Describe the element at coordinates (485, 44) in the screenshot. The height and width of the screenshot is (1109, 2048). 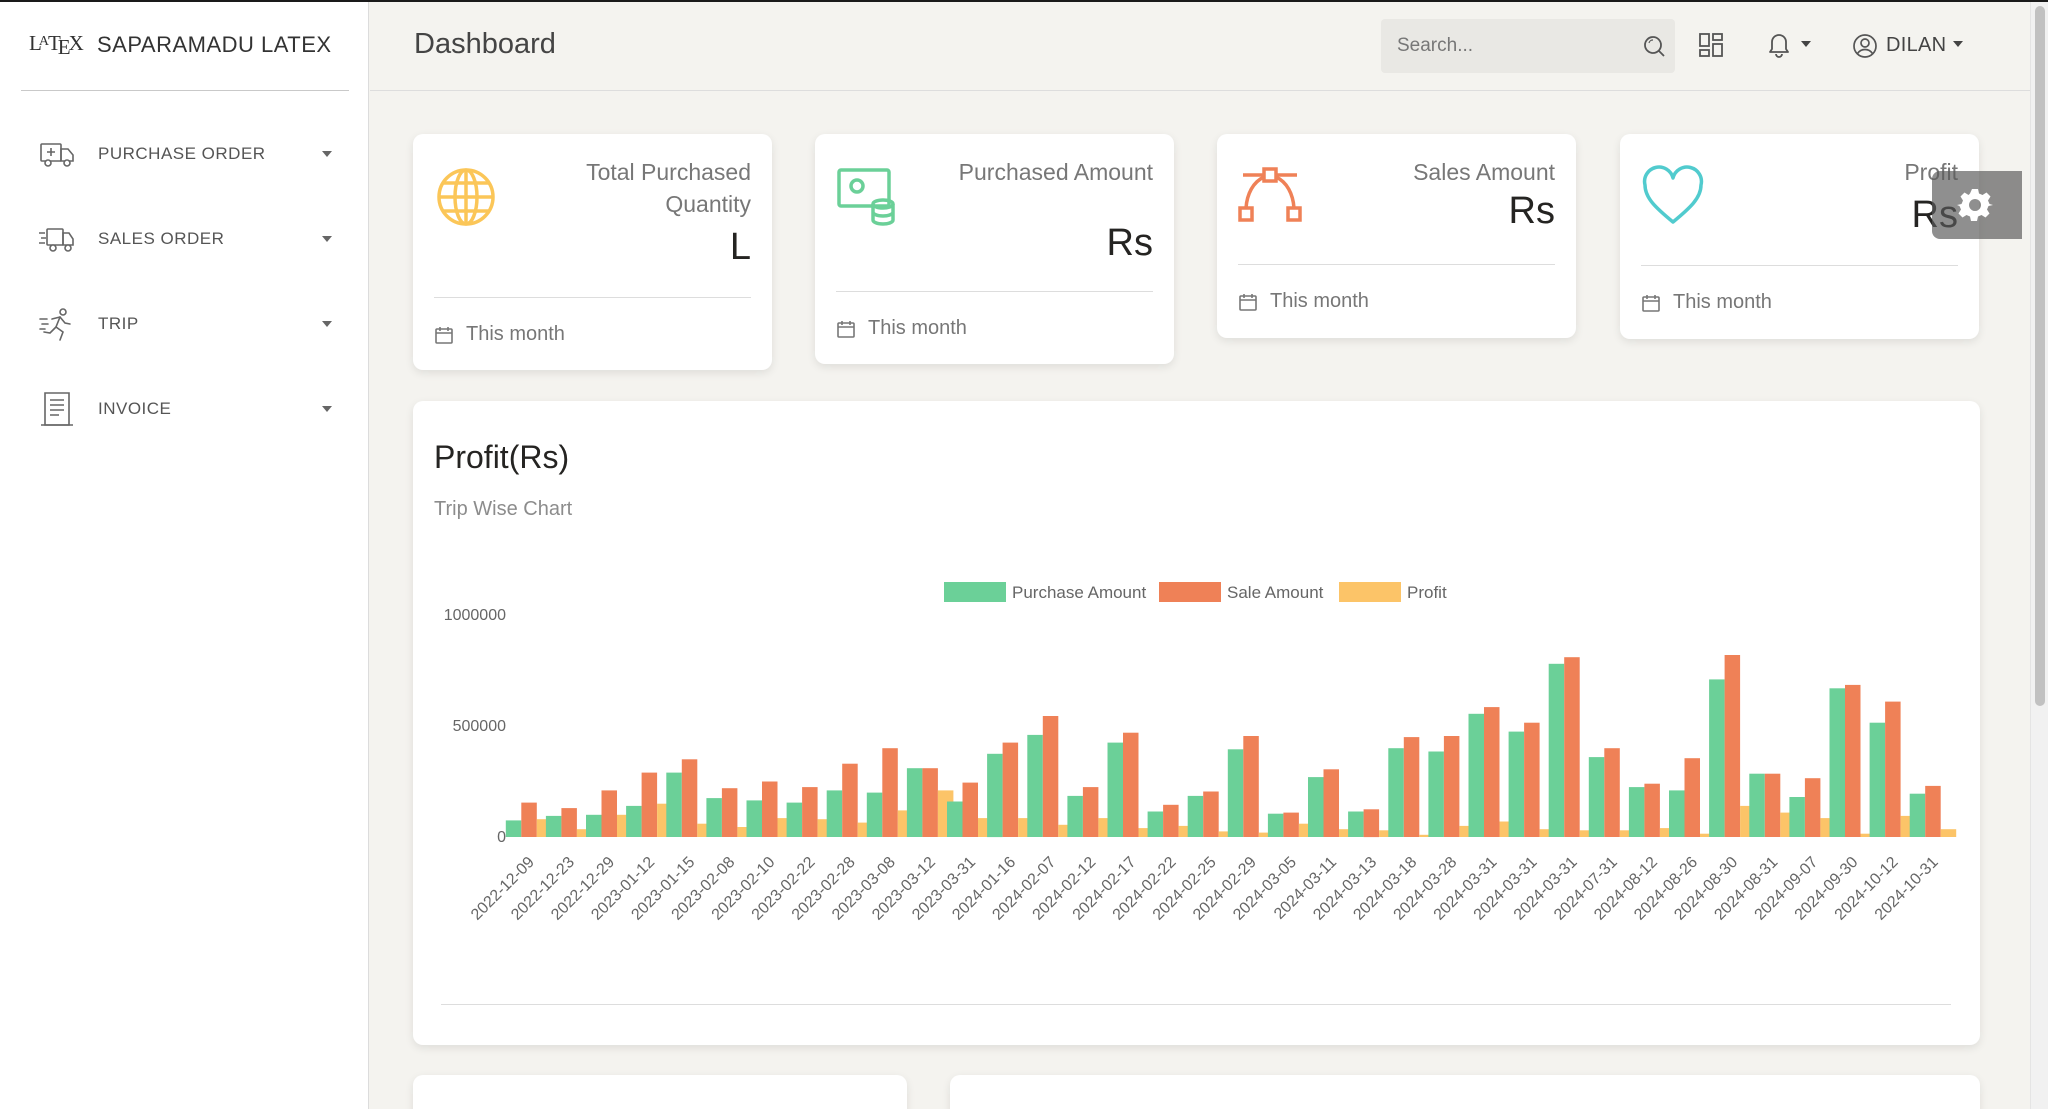
I see `page-title: Dashboard` at that location.